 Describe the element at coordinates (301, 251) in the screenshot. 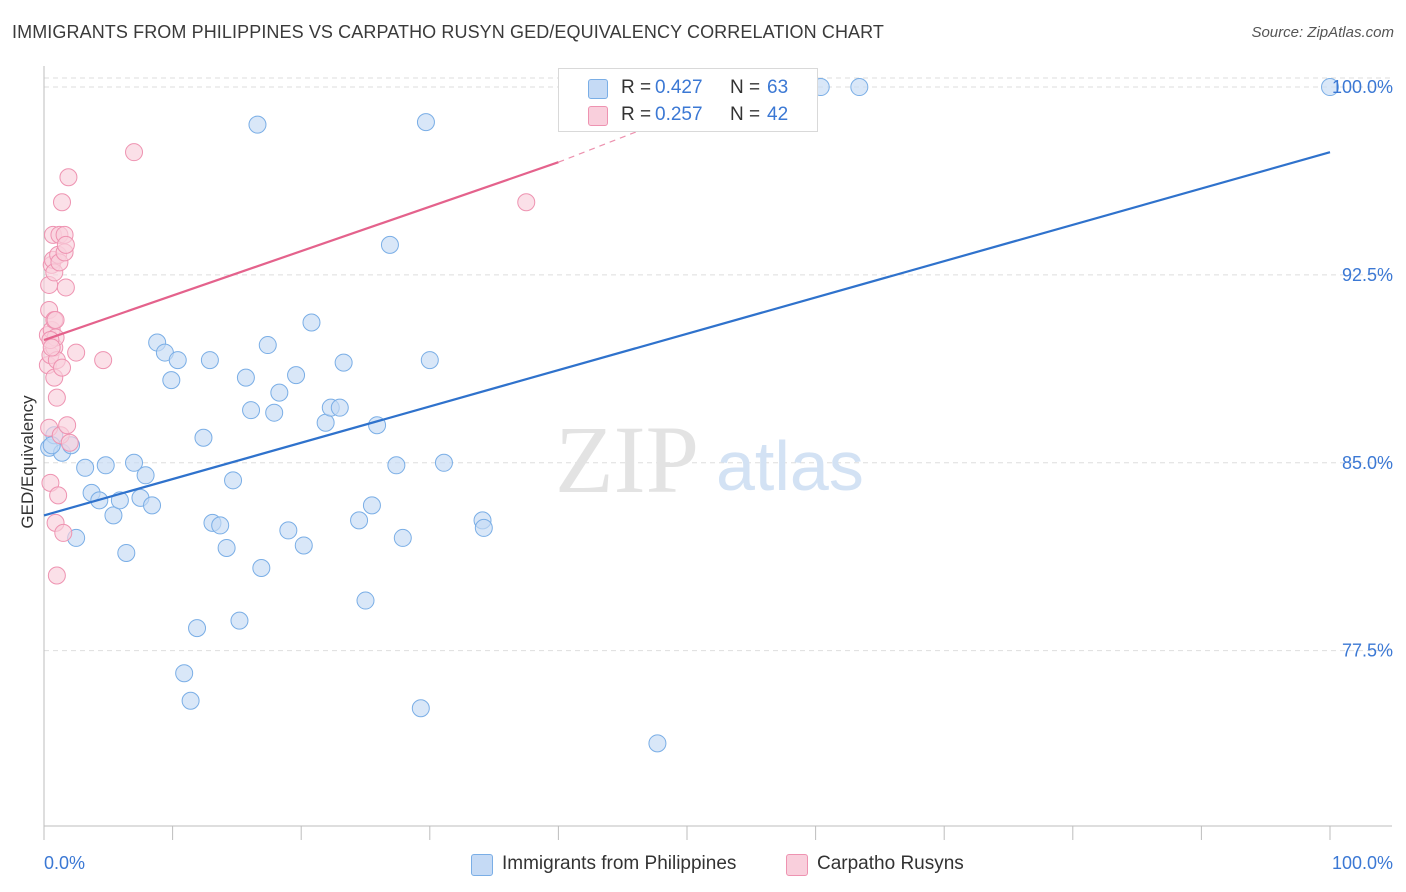

I see `trendline-carpatho` at that location.